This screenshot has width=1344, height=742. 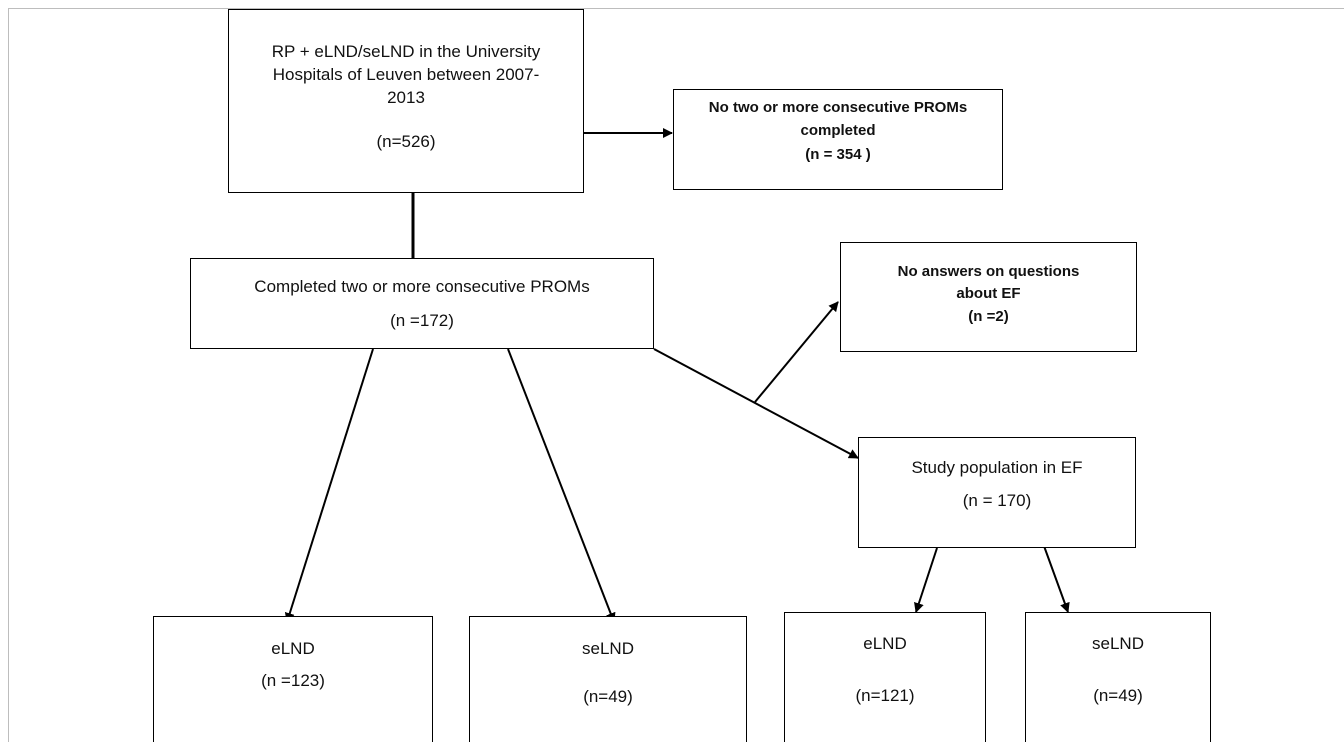 What do you see at coordinates (1056, 579) in the screenshot?
I see `arrow-study-ef-to-selnd` at bounding box center [1056, 579].